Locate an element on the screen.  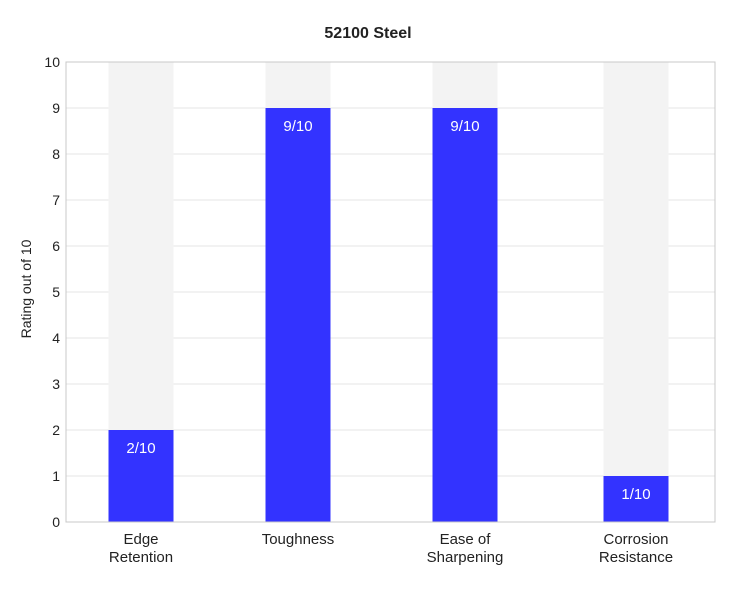
y-tick-label: 10 is located at coordinates (52, 62).